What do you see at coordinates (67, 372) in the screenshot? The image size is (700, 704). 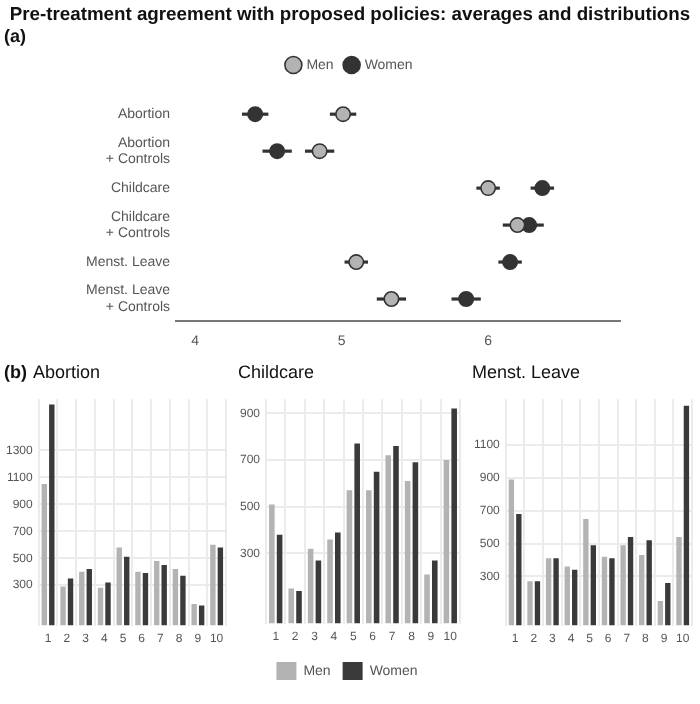 I see `chart-title: Abortion` at bounding box center [67, 372].